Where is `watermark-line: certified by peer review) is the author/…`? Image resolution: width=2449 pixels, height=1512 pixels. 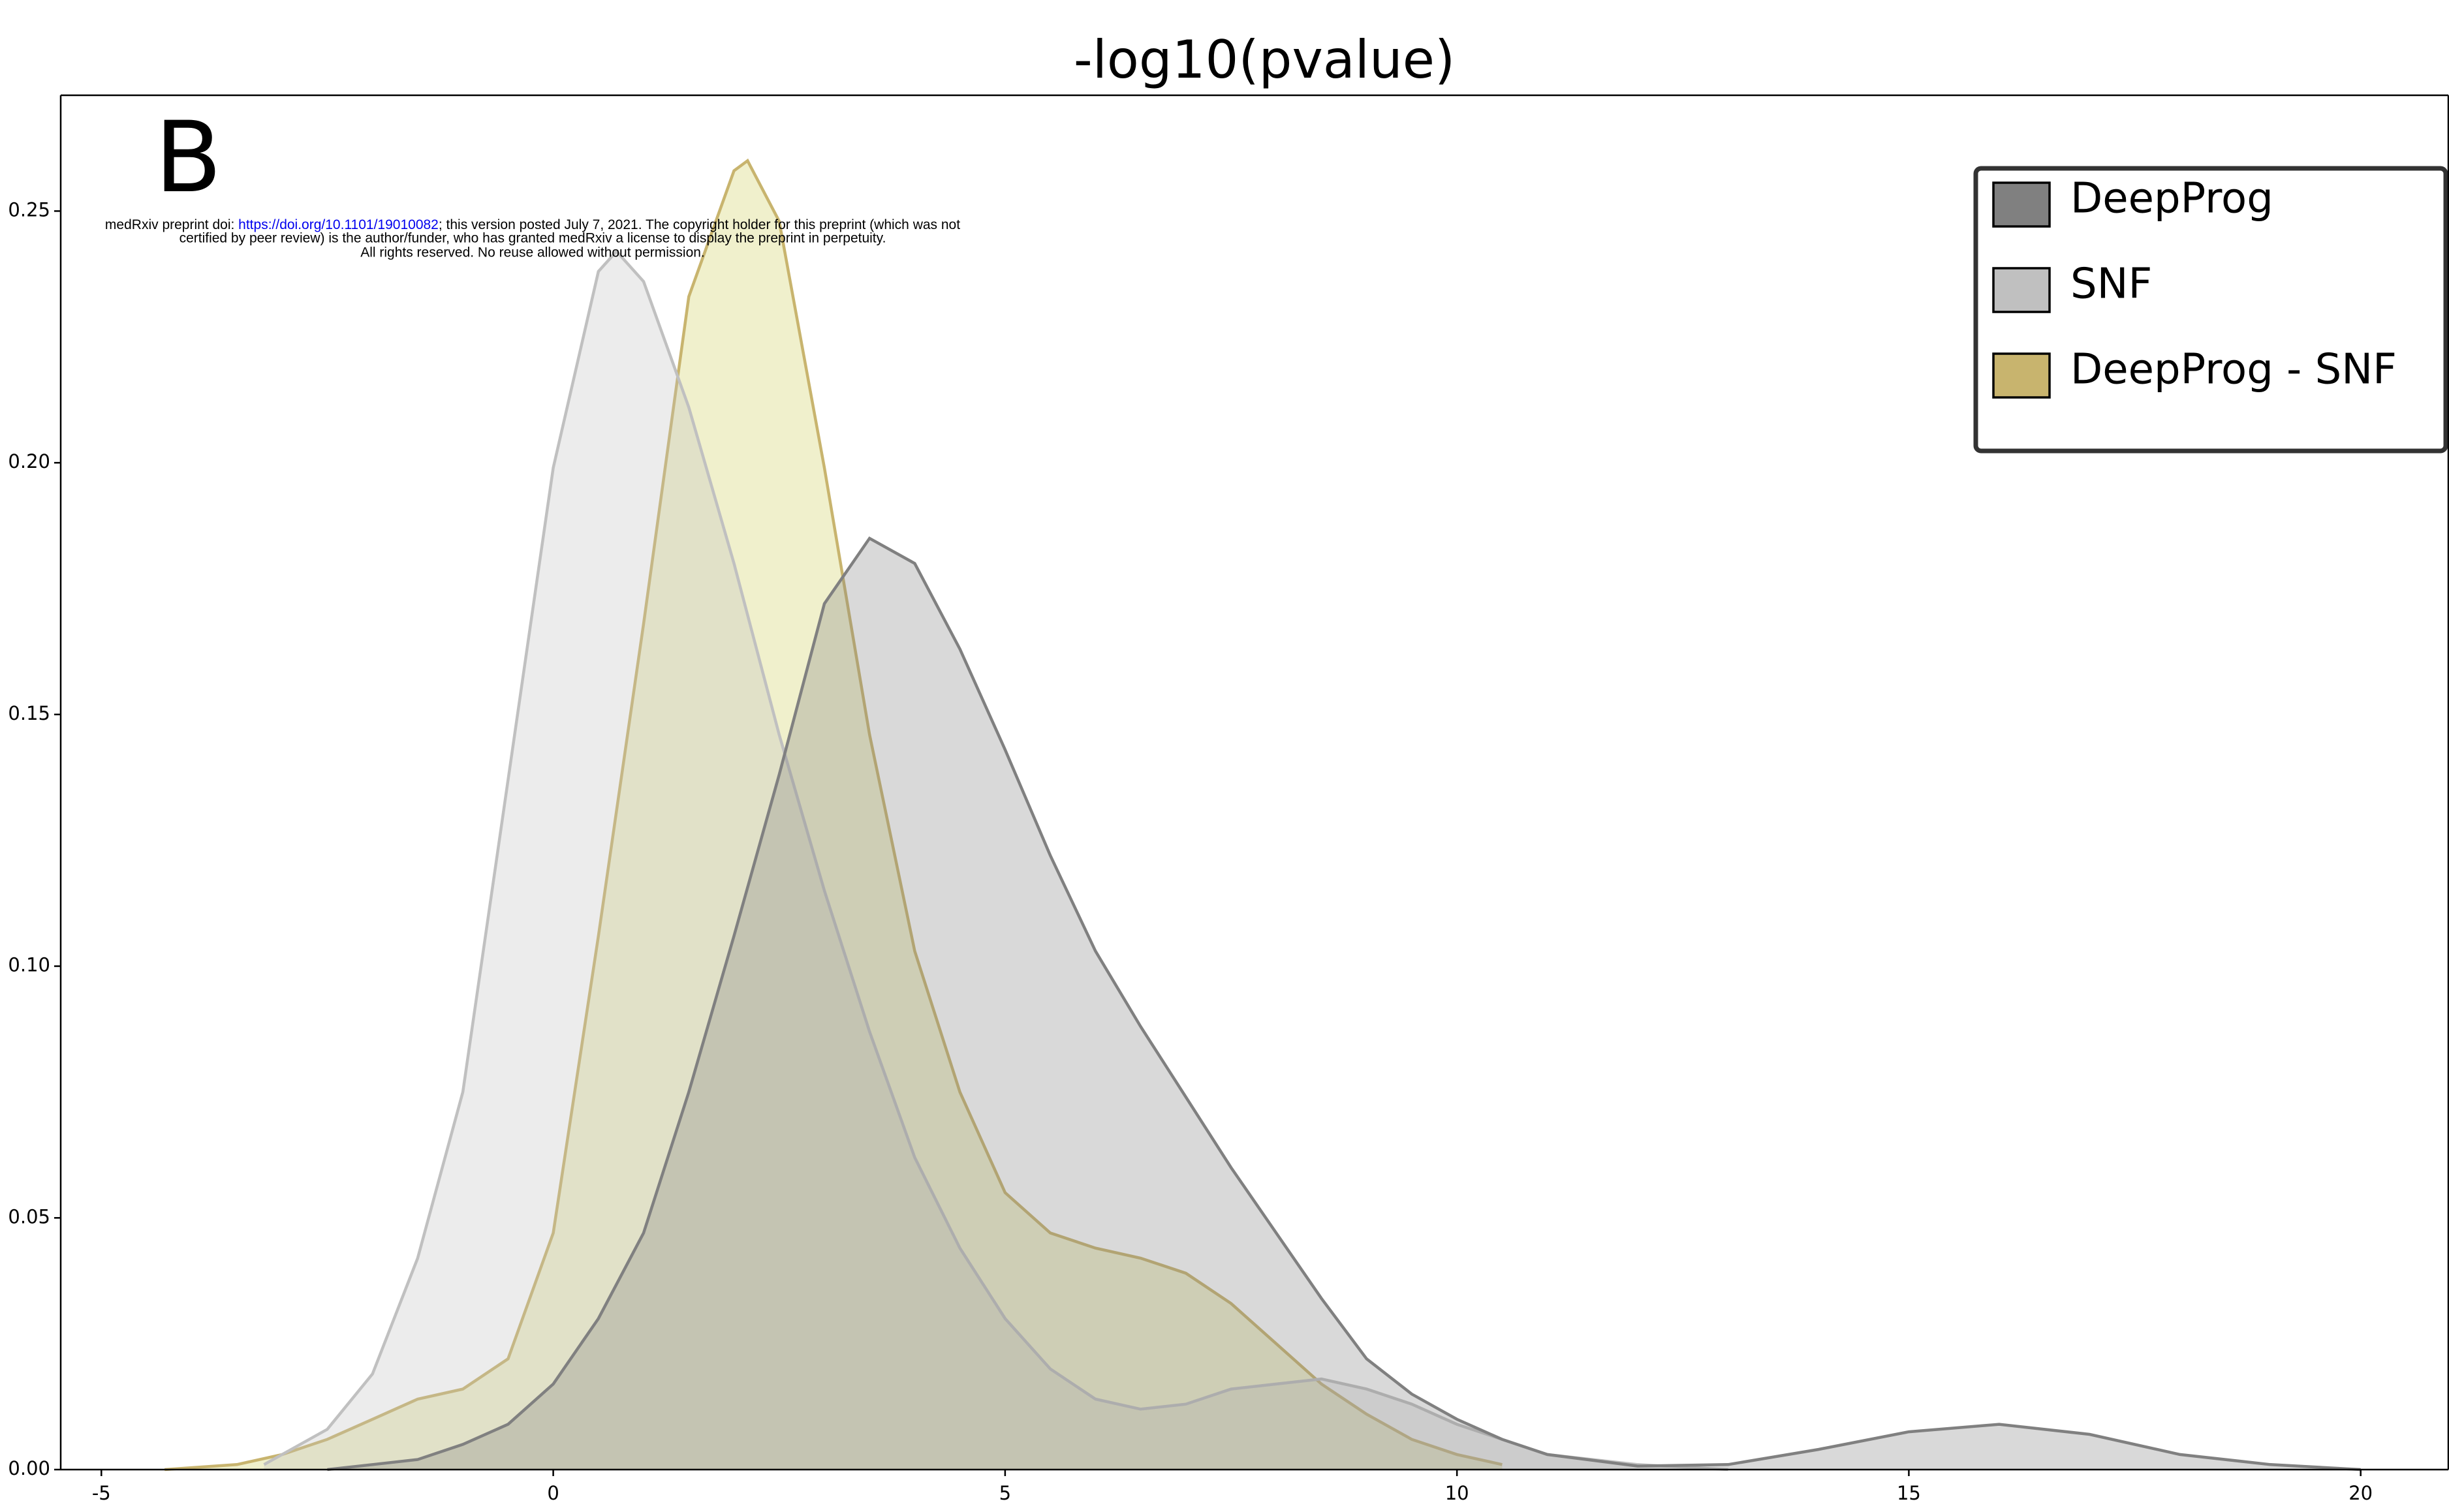 watermark-line: certified by peer review) is the author/… is located at coordinates (532, 239).